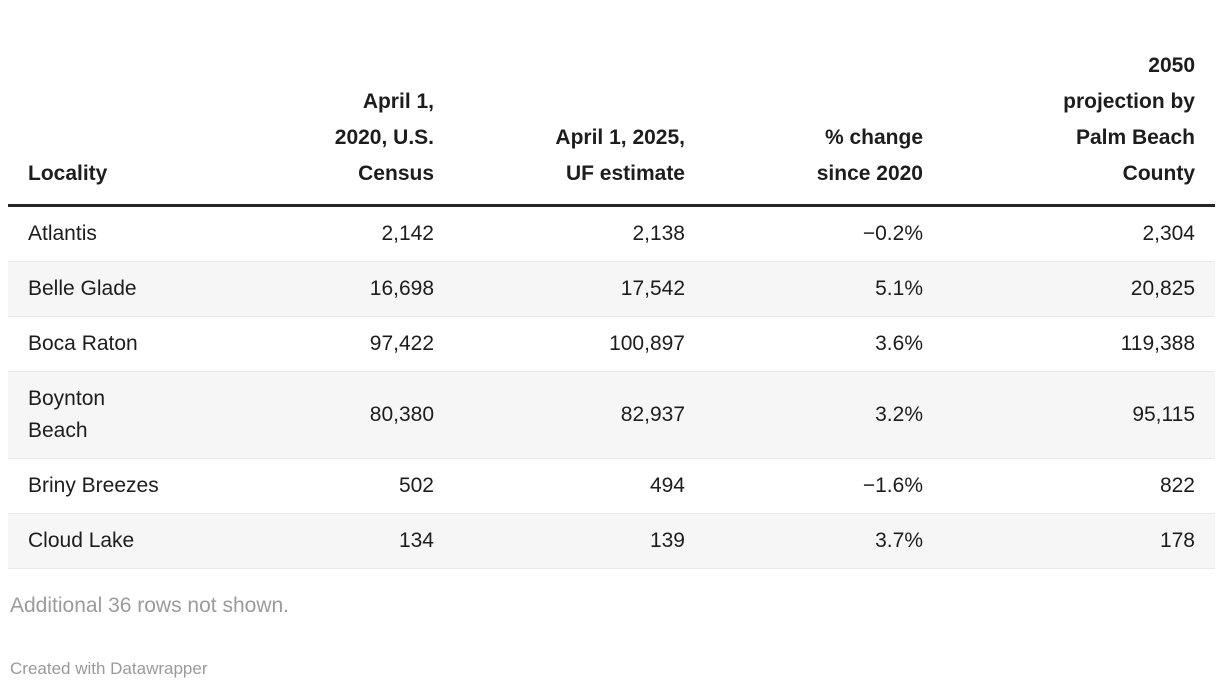 This screenshot has width=1220, height=690. What do you see at coordinates (83, 343) in the screenshot?
I see `cell-locality: Boca Raton` at bounding box center [83, 343].